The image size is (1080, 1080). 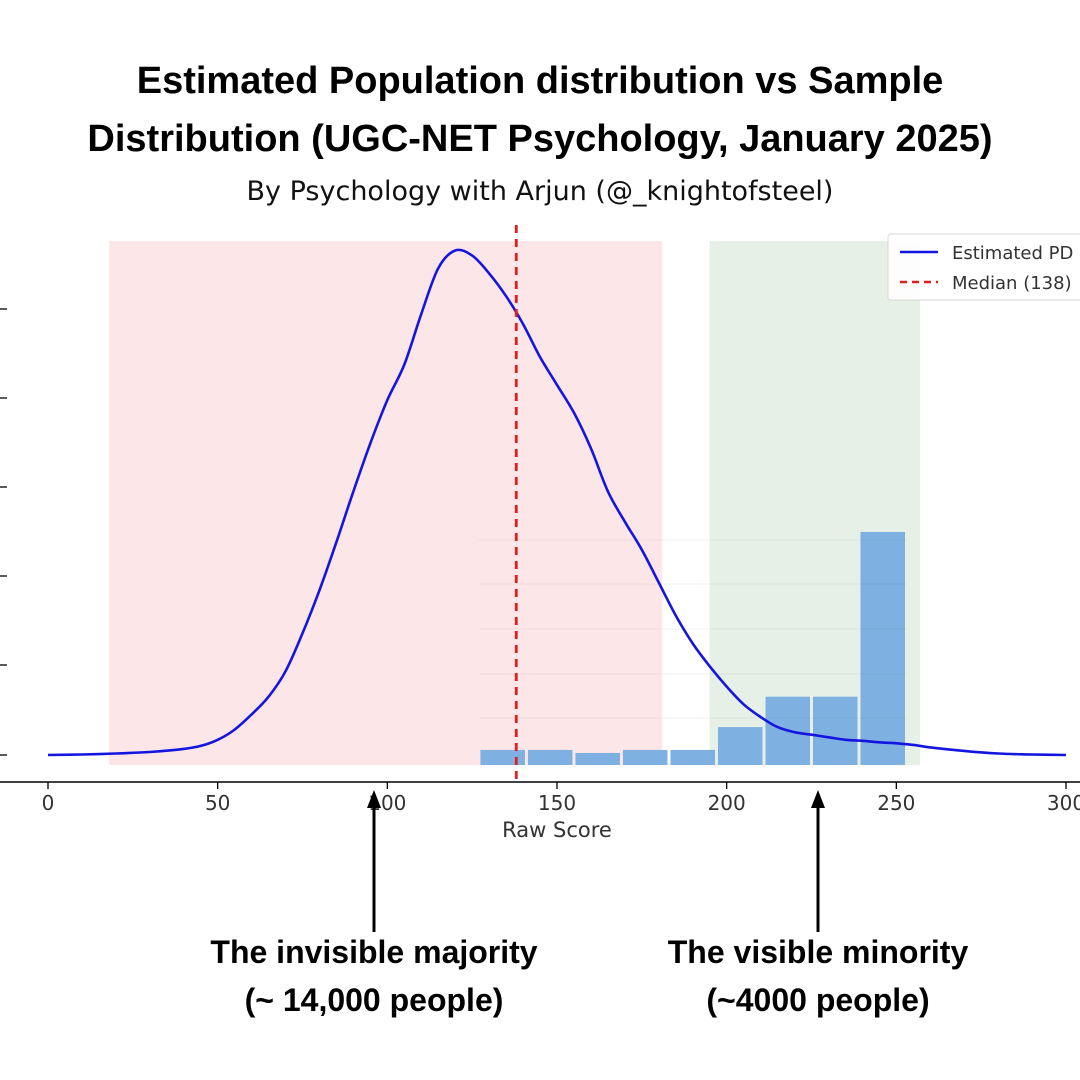 What do you see at coordinates (896, 803) in the screenshot?
I see `x-tick-label: 250` at bounding box center [896, 803].